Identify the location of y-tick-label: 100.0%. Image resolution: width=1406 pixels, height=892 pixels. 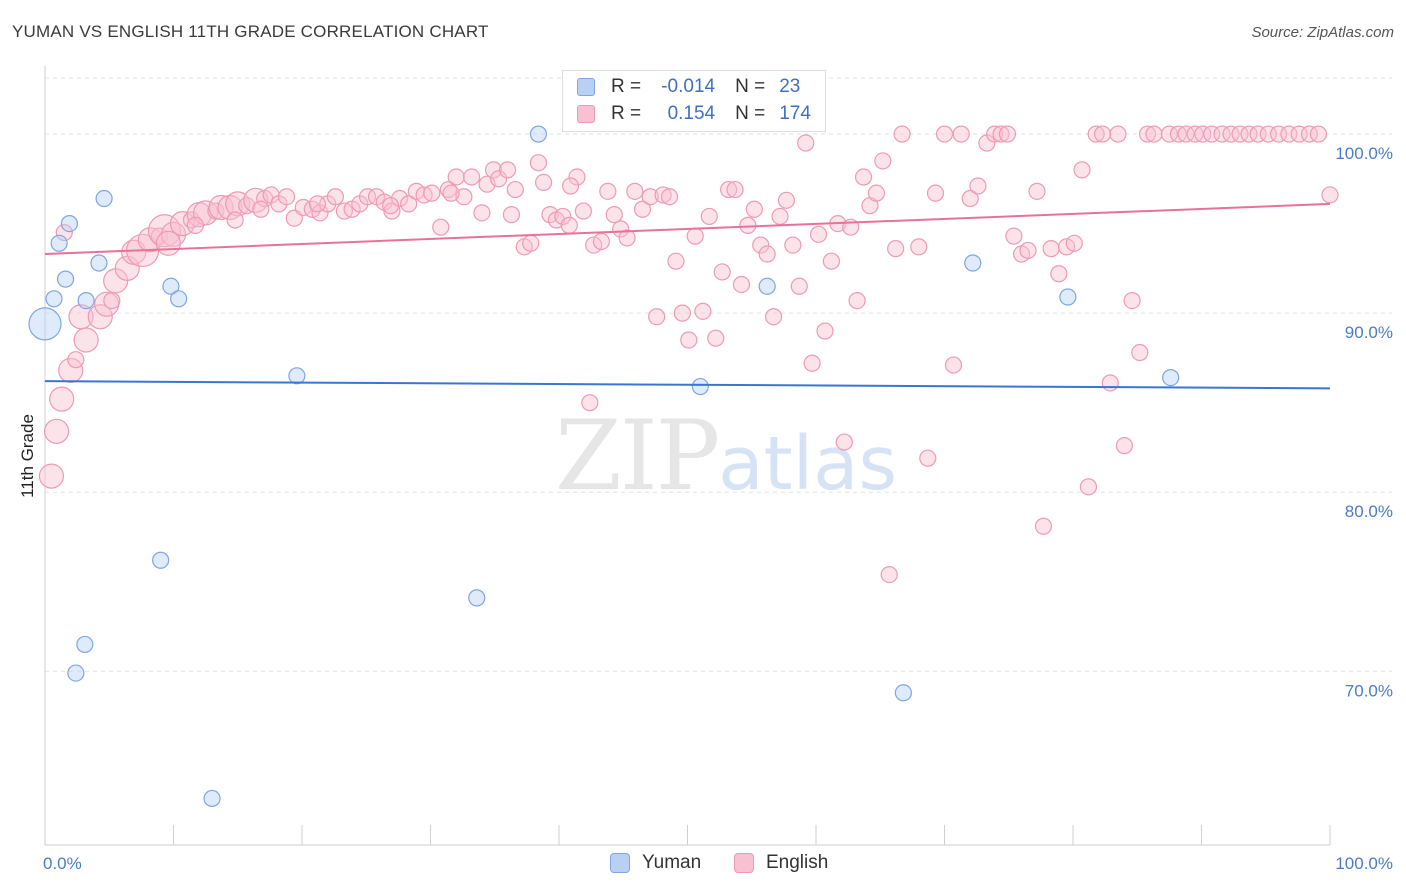
(1364, 153).